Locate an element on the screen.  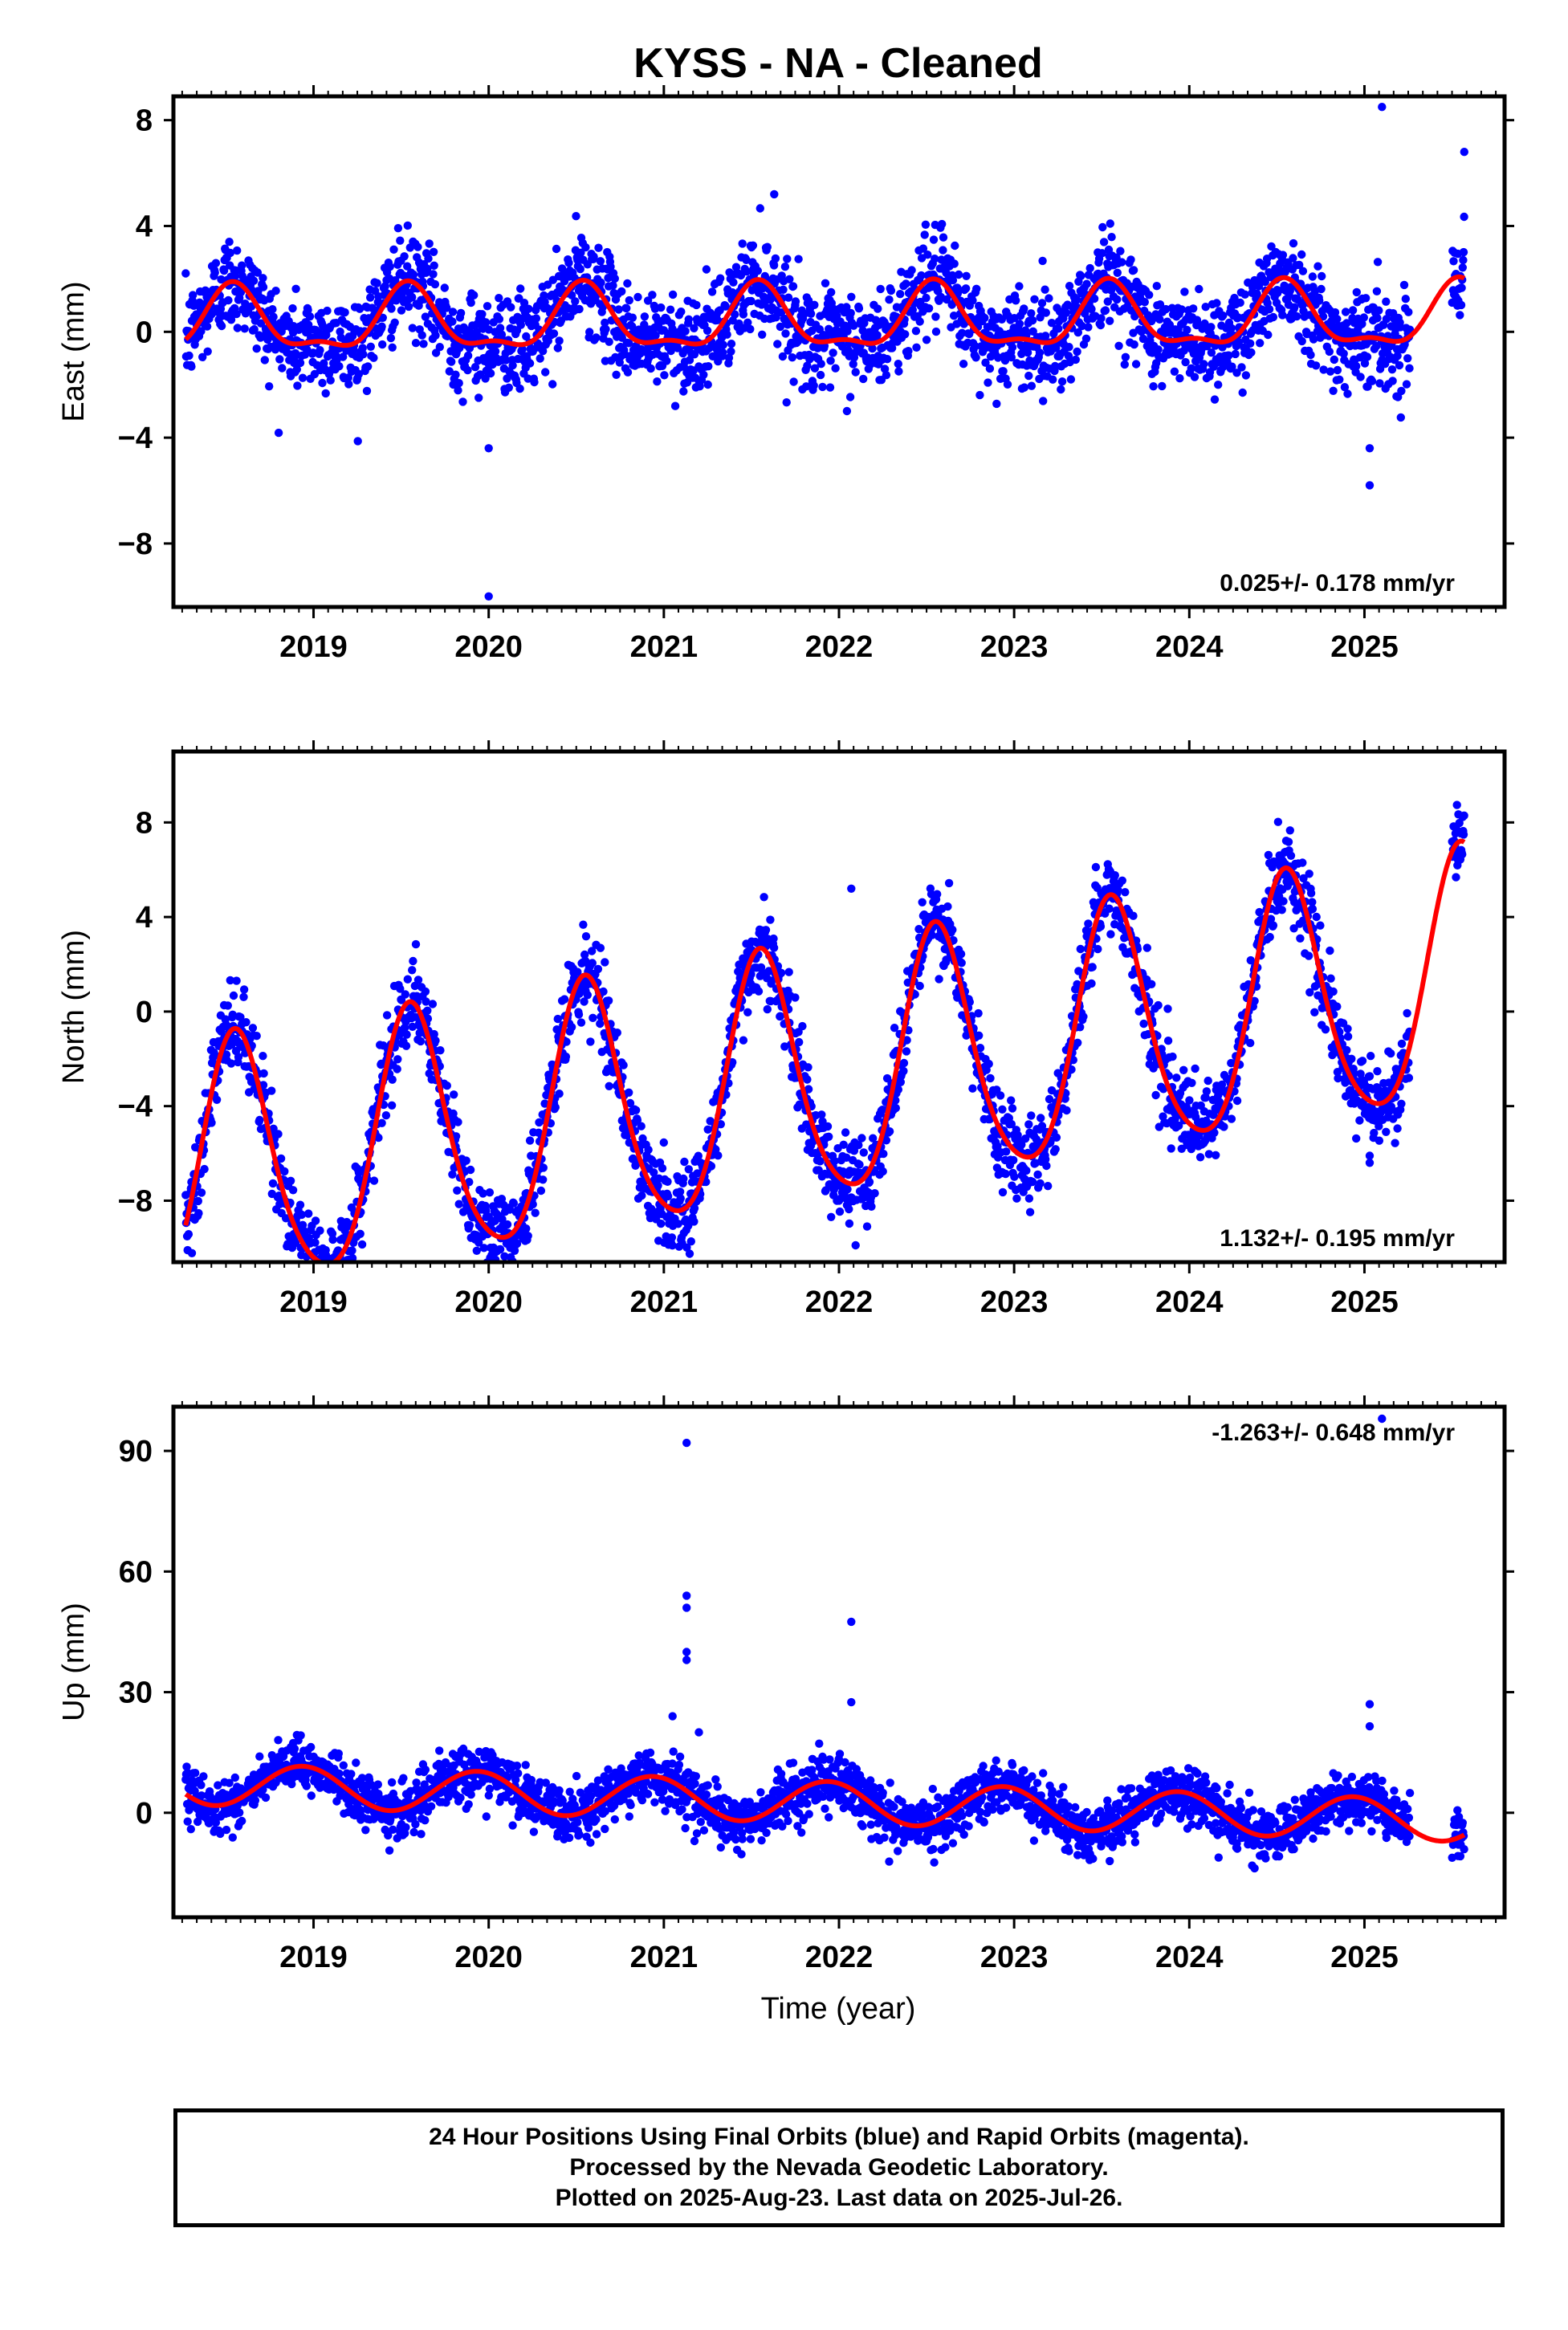
chart-title: KYSS - NA - Cleaned is located at coordinates (838, 63).